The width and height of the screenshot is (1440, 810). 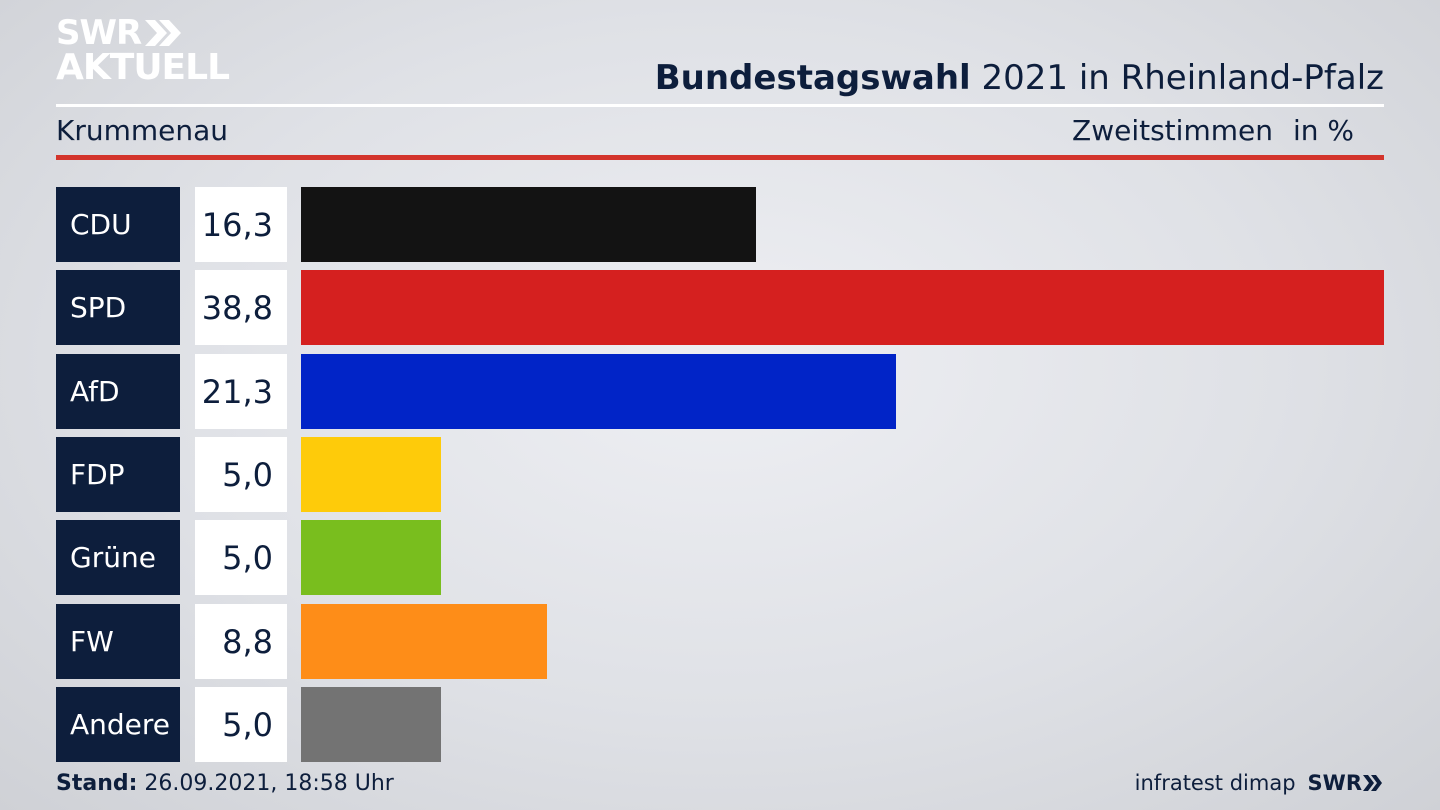 I want to click on unit-labels: Zweitstimmen in %, so click(x=1213, y=130).